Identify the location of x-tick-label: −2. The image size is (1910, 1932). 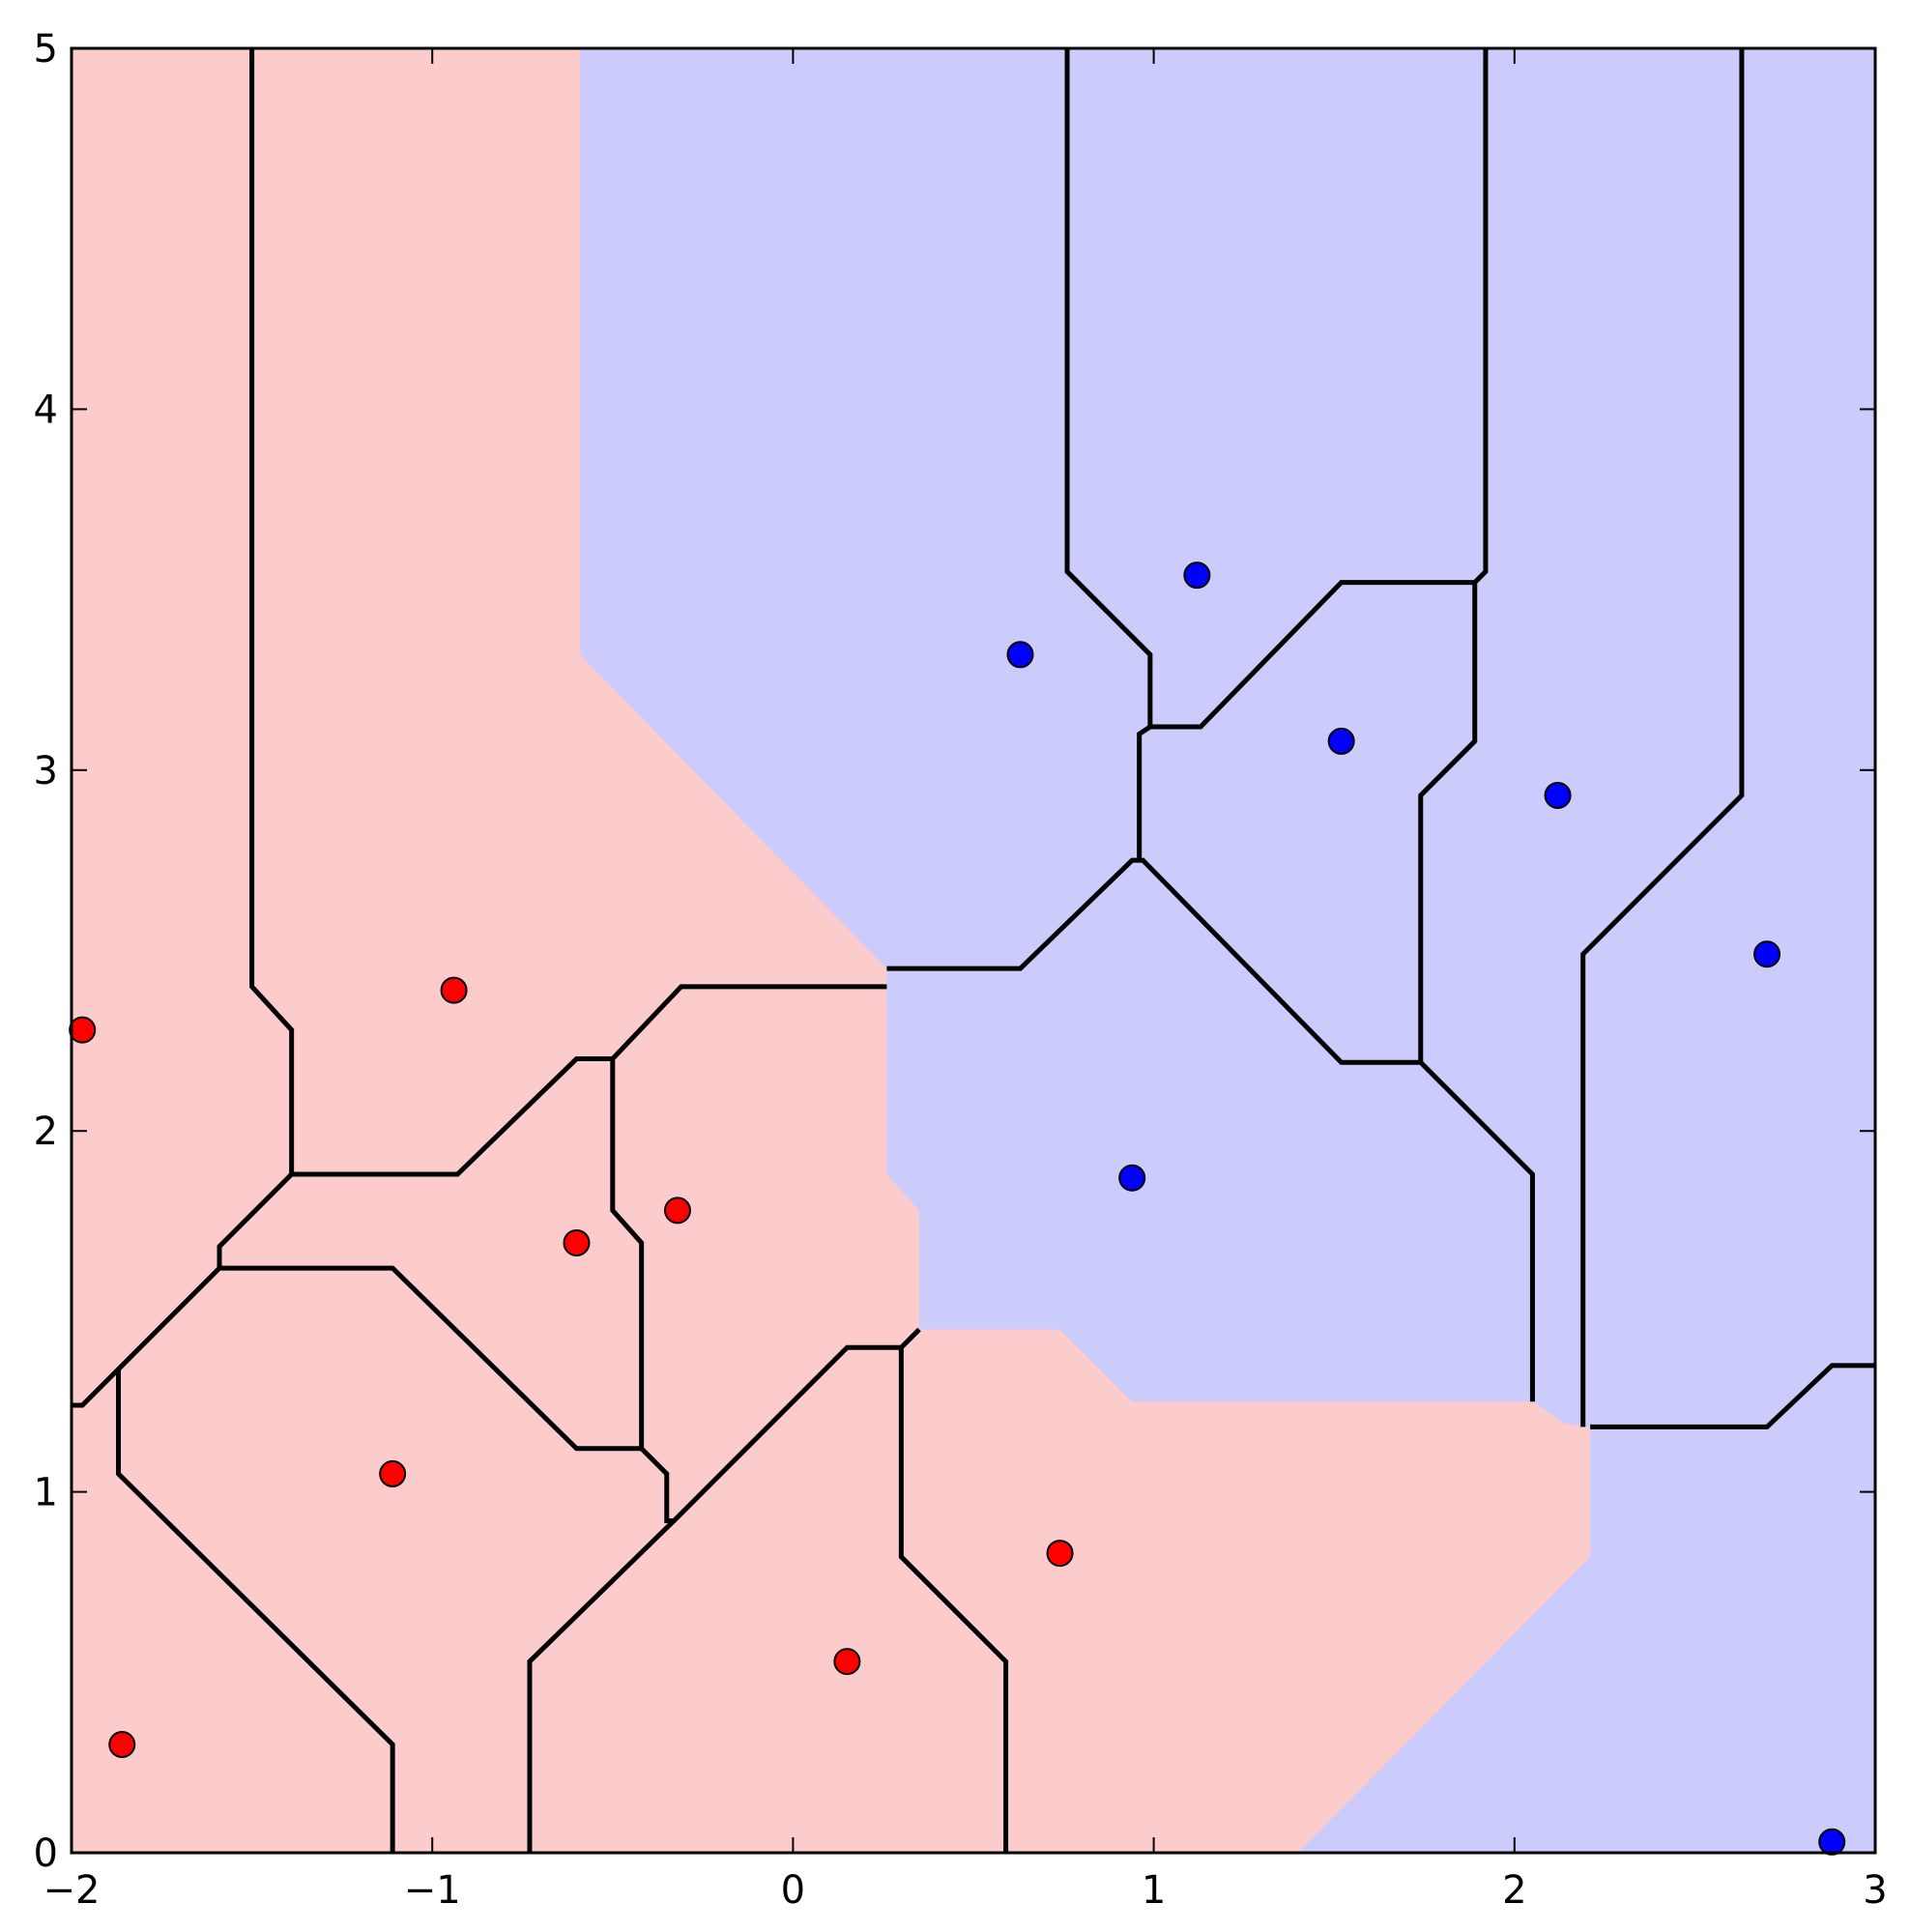
(72, 1891).